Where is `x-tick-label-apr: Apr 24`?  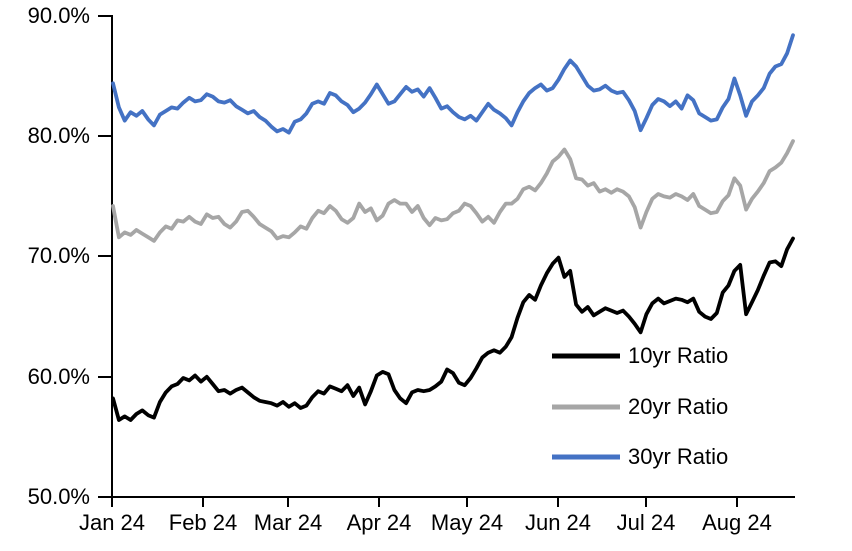 x-tick-label-apr: Apr 24 is located at coordinates (379, 522).